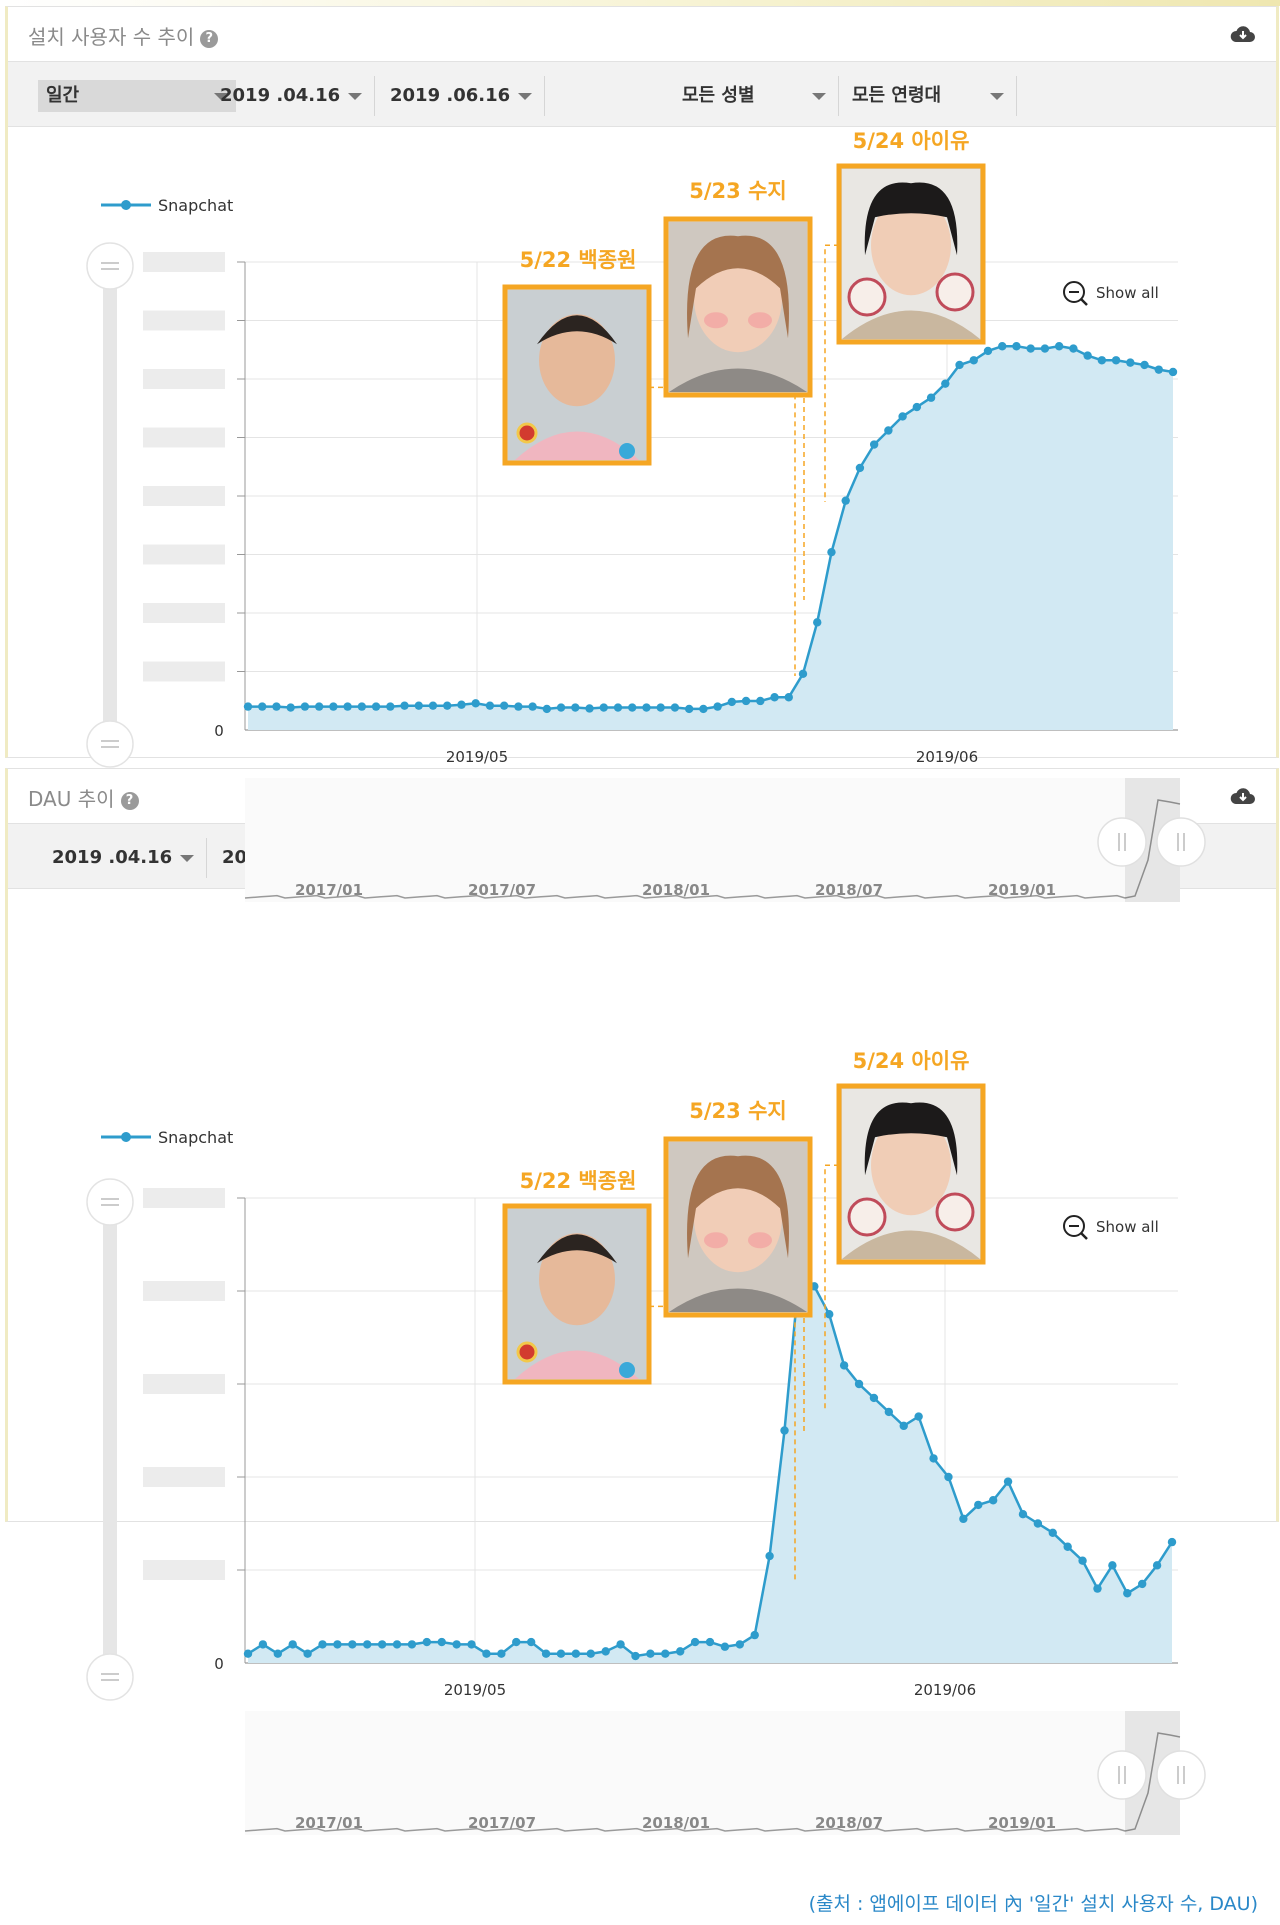 Image resolution: width=1280 pixels, height=1925 pixels. Describe the element at coordinates (461, 96) in the screenshot. I see `end-date-dropdown: 2019 .06.16` at that location.